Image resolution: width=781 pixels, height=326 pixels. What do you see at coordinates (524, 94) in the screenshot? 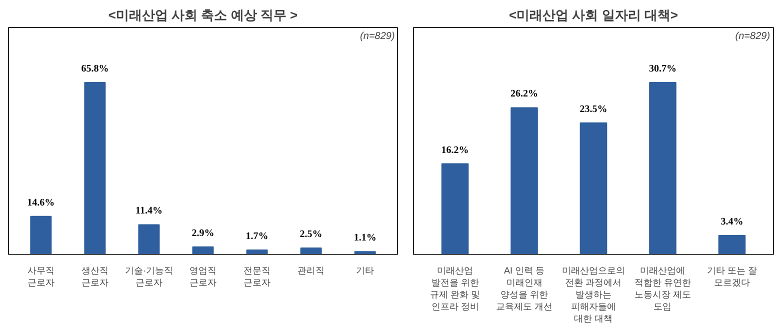
I see `data-label: 26.2%` at bounding box center [524, 94].